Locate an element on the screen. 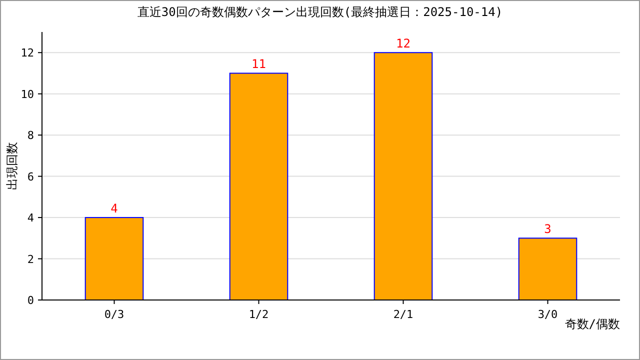 This screenshot has width=640, height=360. y-tick-label: 8 is located at coordinates (30, 135).